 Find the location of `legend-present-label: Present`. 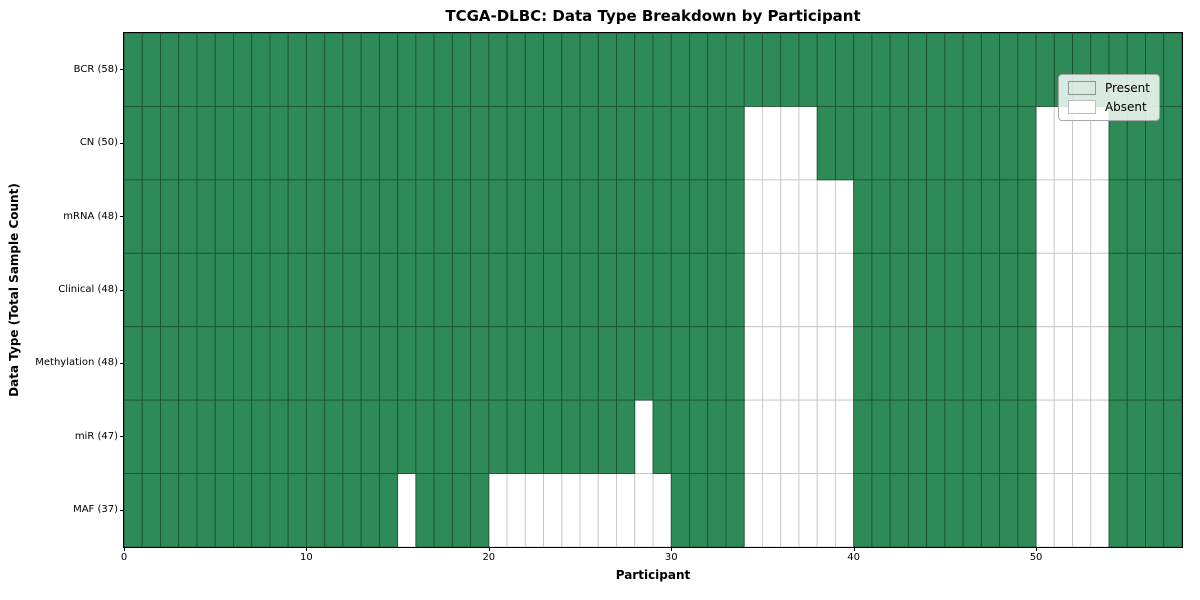

legend-present-label: Present is located at coordinates (1127, 88).